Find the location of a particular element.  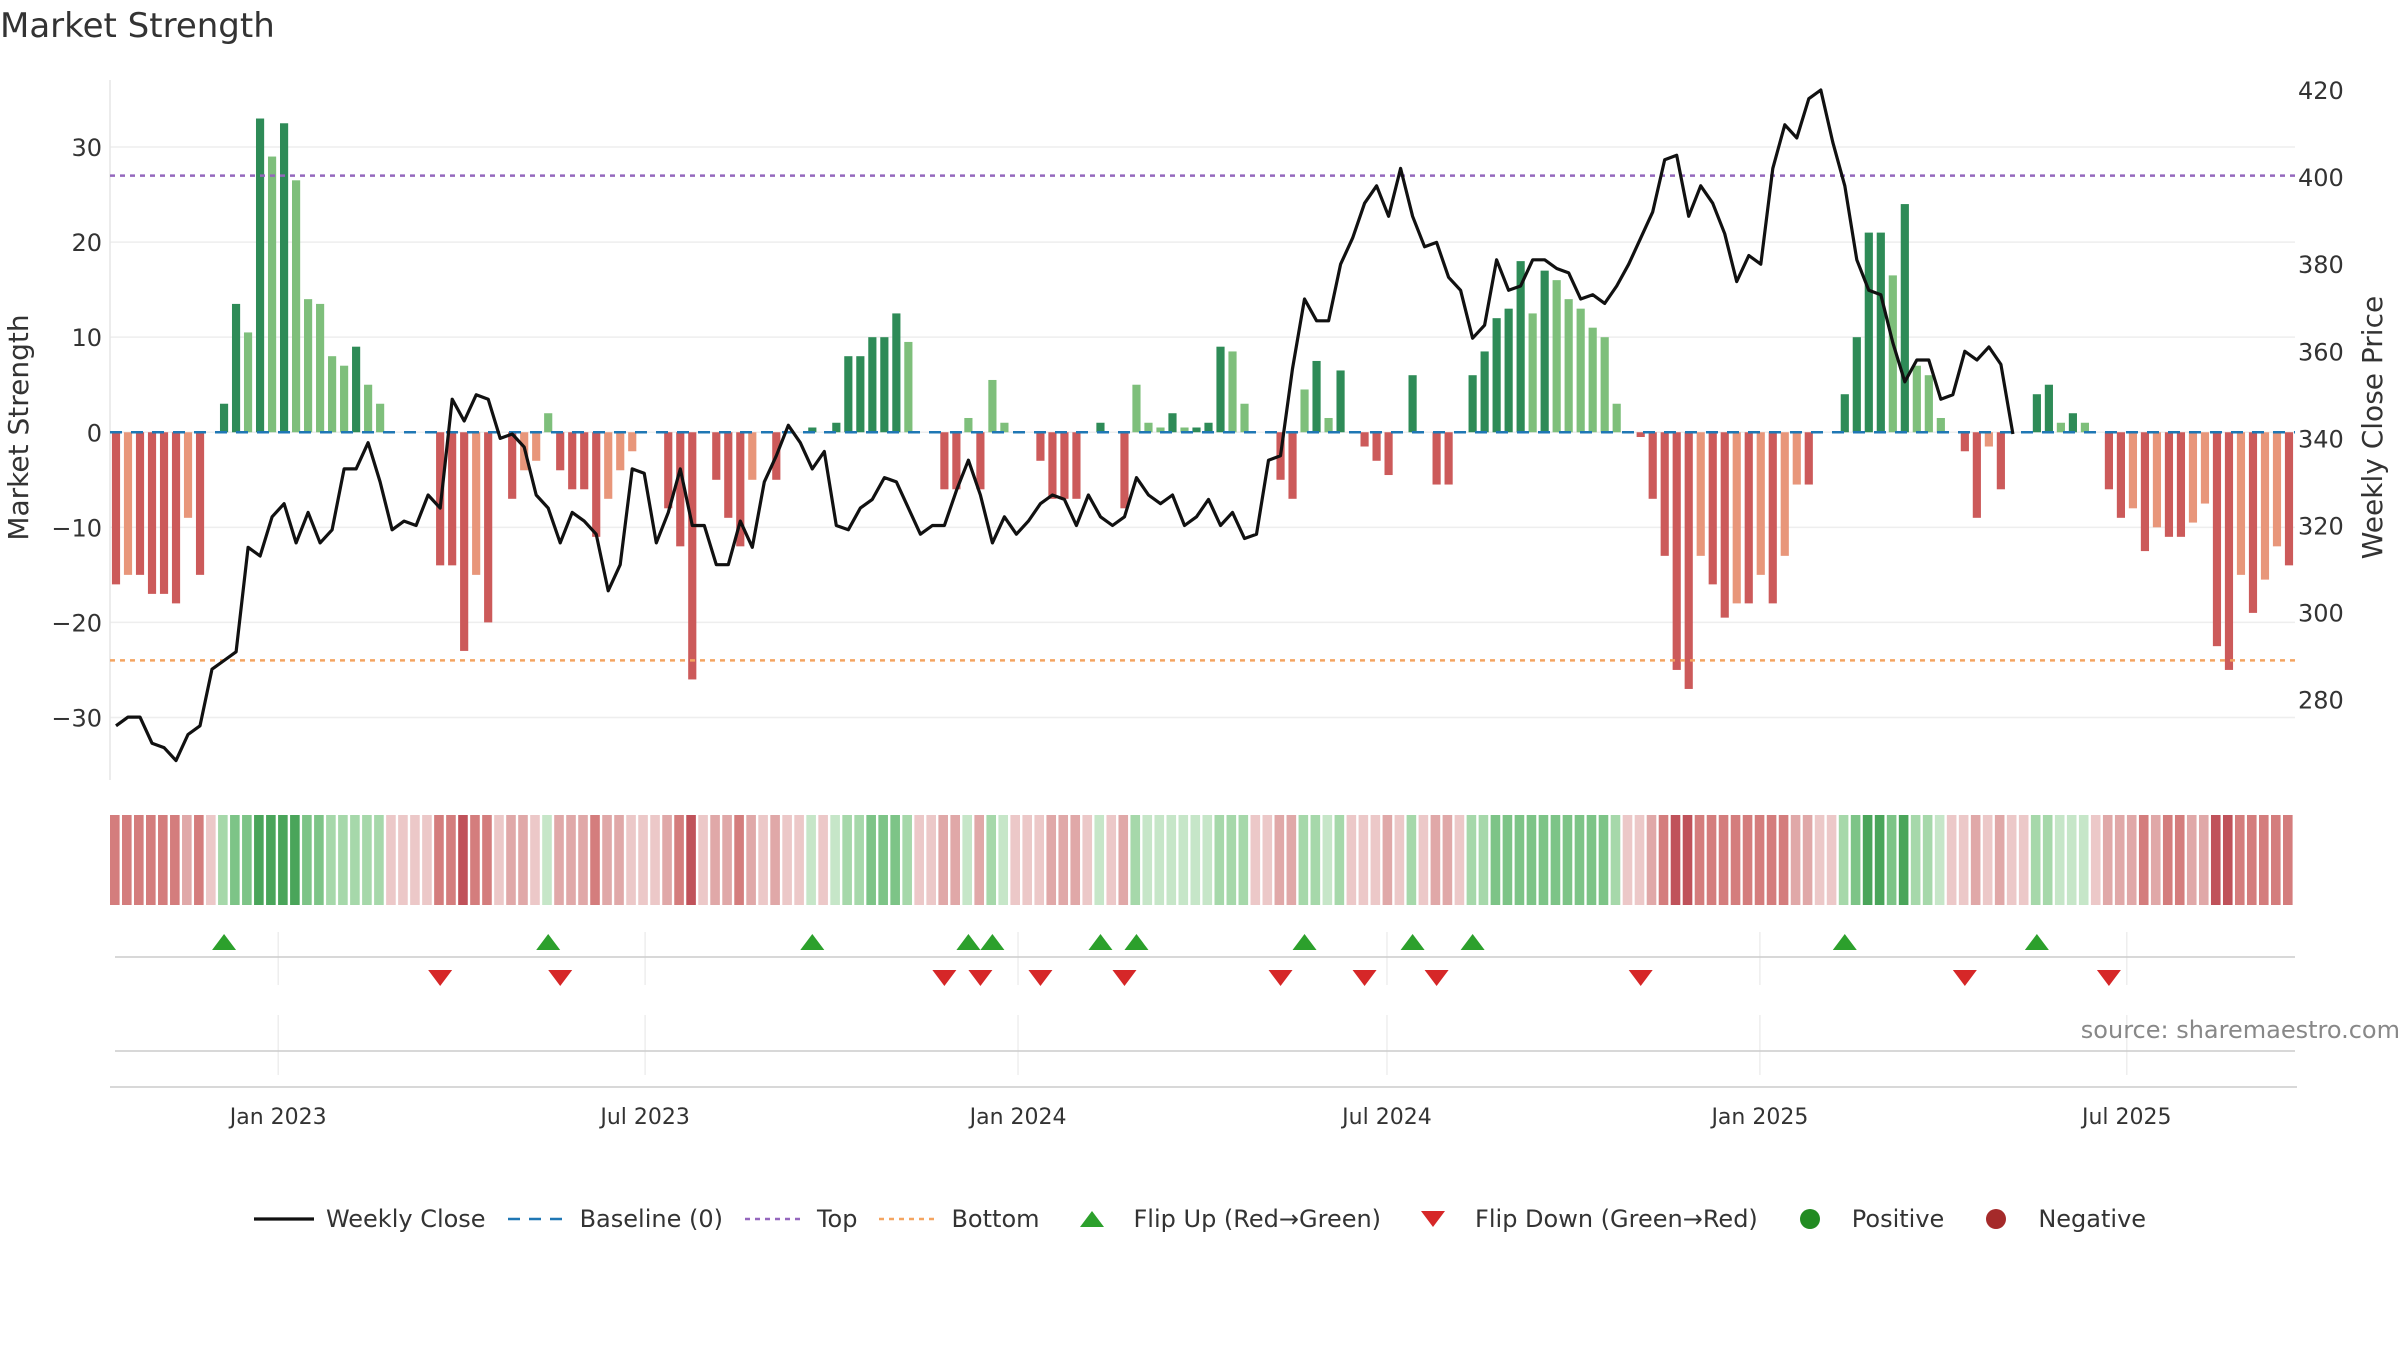

legend-swatch-line is located at coordinates (283, 1219).